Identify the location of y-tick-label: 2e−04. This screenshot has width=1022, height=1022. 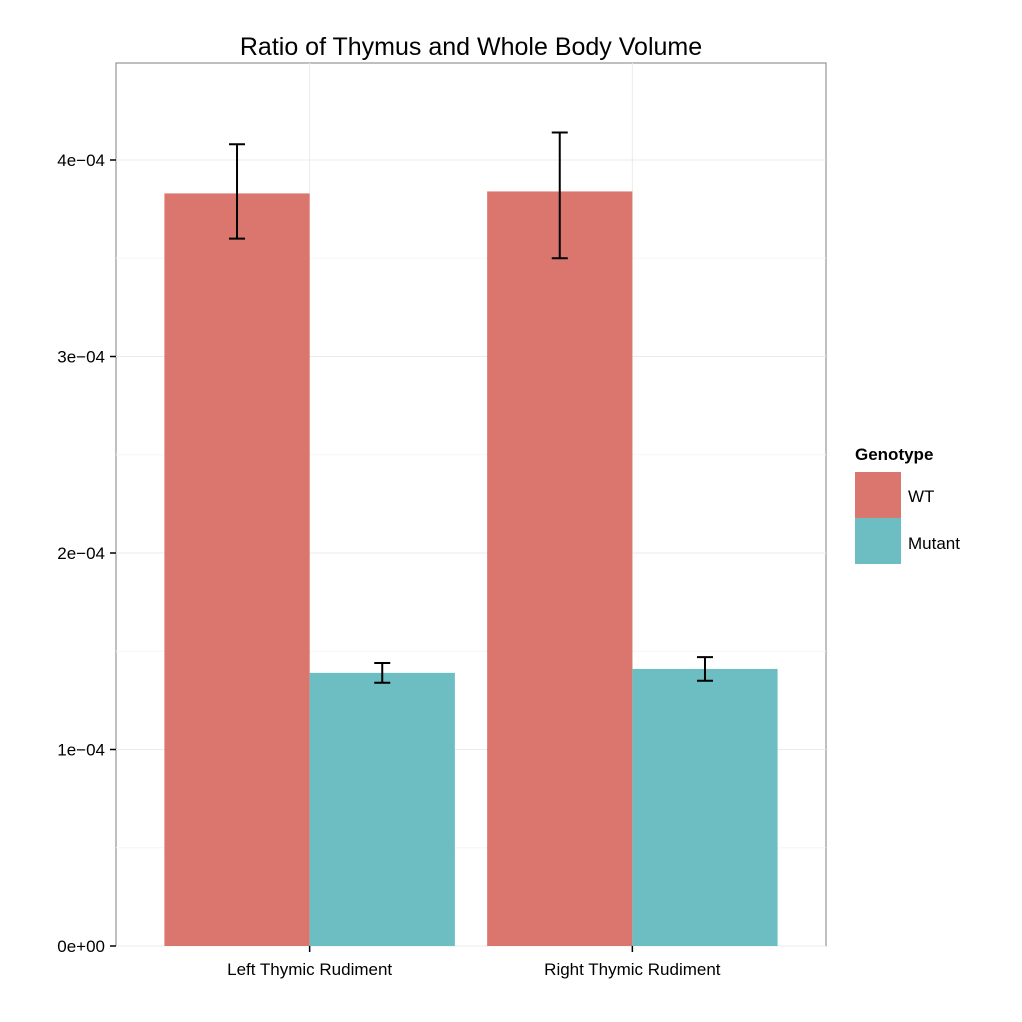
(81, 553).